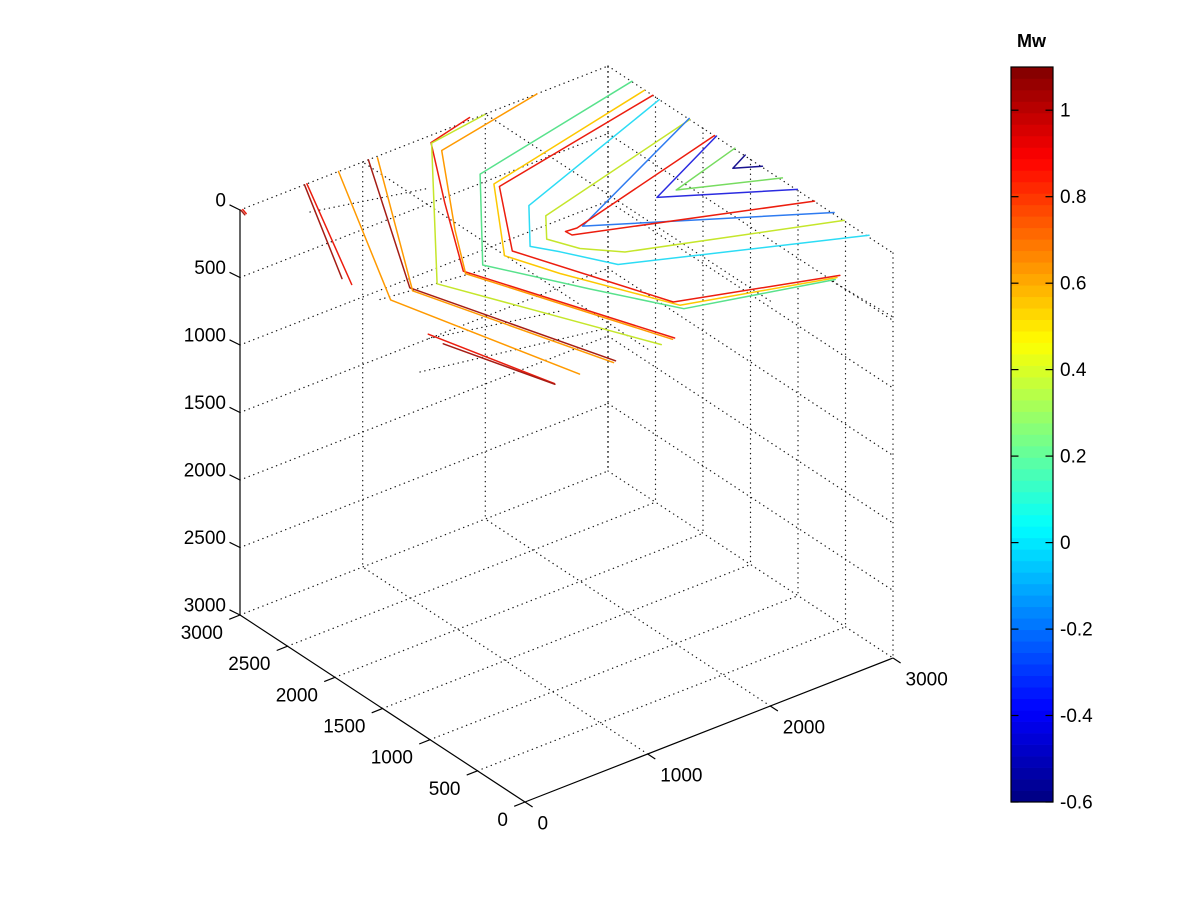  What do you see at coordinates (1065, 111) in the screenshot?
I see `svg-text: 1` at bounding box center [1065, 111].